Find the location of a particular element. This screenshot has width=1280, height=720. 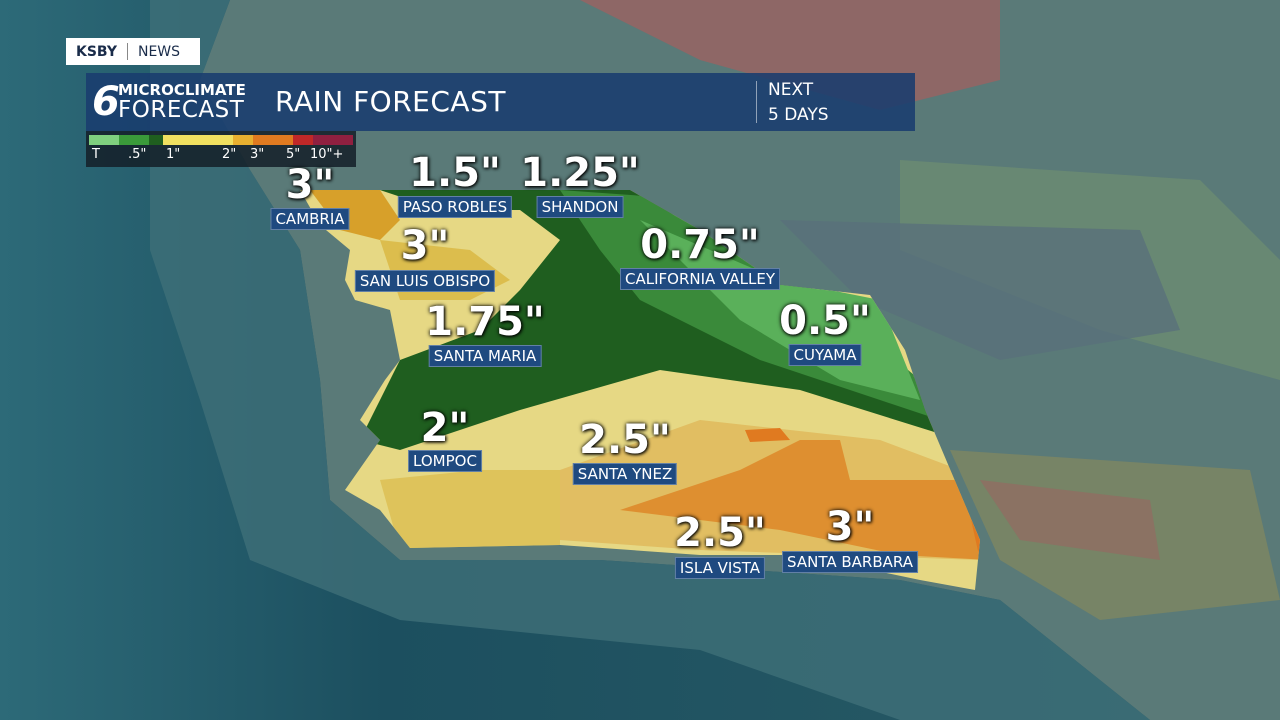

legend-label: 2" is located at coordinates (229, 154).